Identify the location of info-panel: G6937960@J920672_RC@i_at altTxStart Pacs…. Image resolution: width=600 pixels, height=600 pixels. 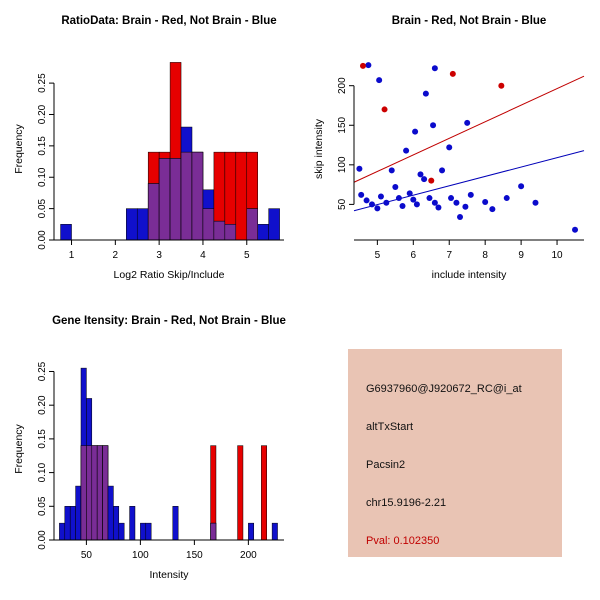
(455, 453).